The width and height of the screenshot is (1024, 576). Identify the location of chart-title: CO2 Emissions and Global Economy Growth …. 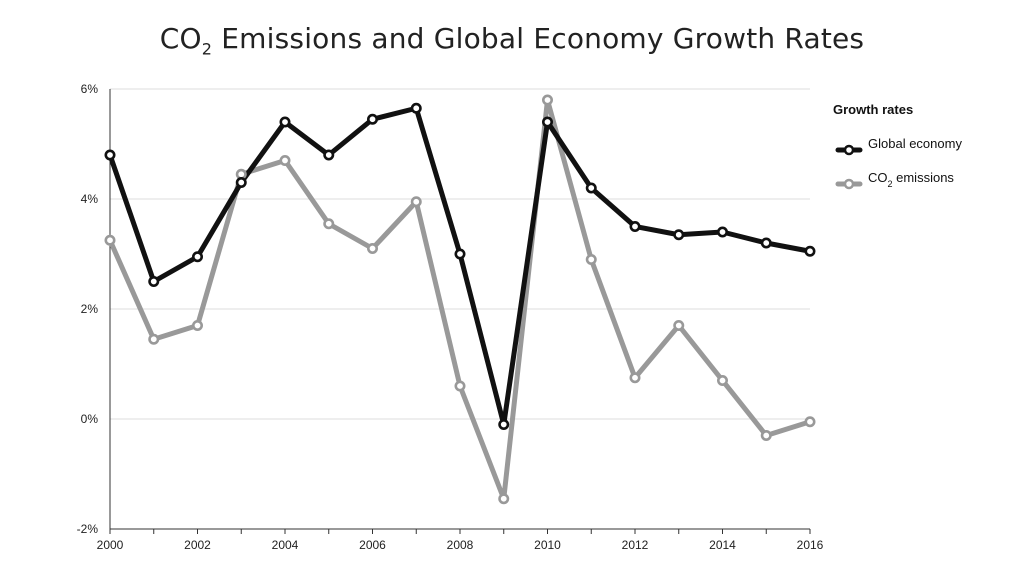
(512, 40).